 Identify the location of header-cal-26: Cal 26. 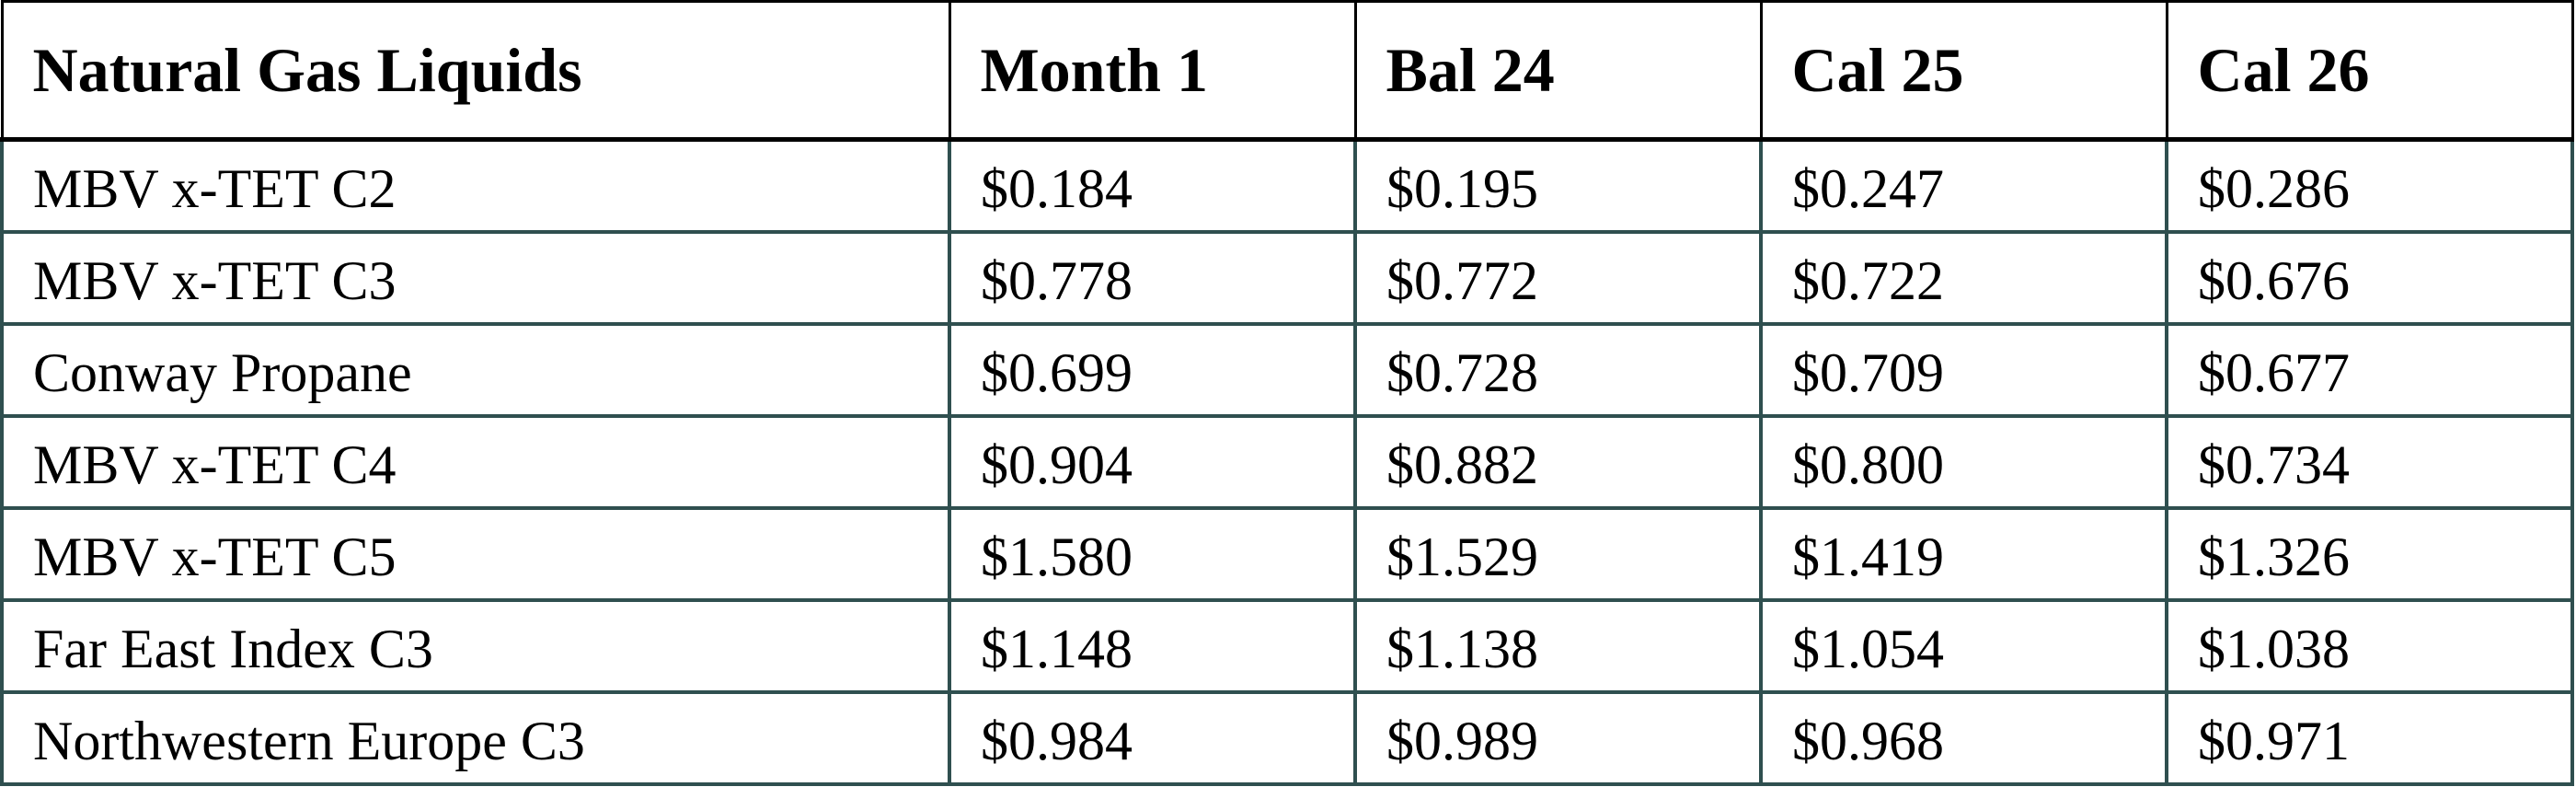
(2369, 71).